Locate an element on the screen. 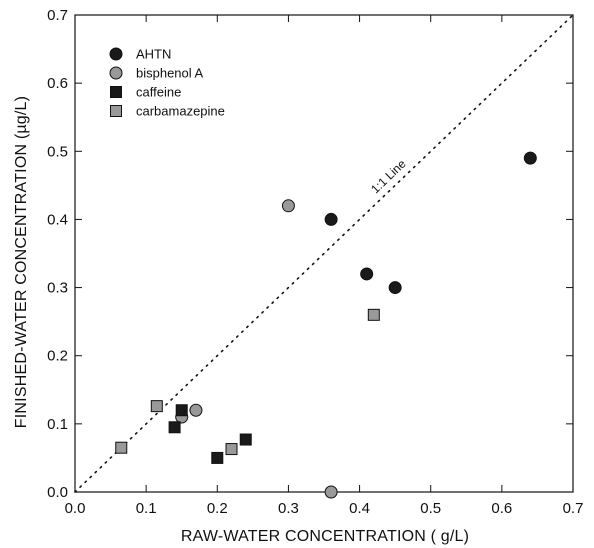 This screenshot has width=594, height=548. x-tick-label: 0.7 is located at coordinates (573, 508).